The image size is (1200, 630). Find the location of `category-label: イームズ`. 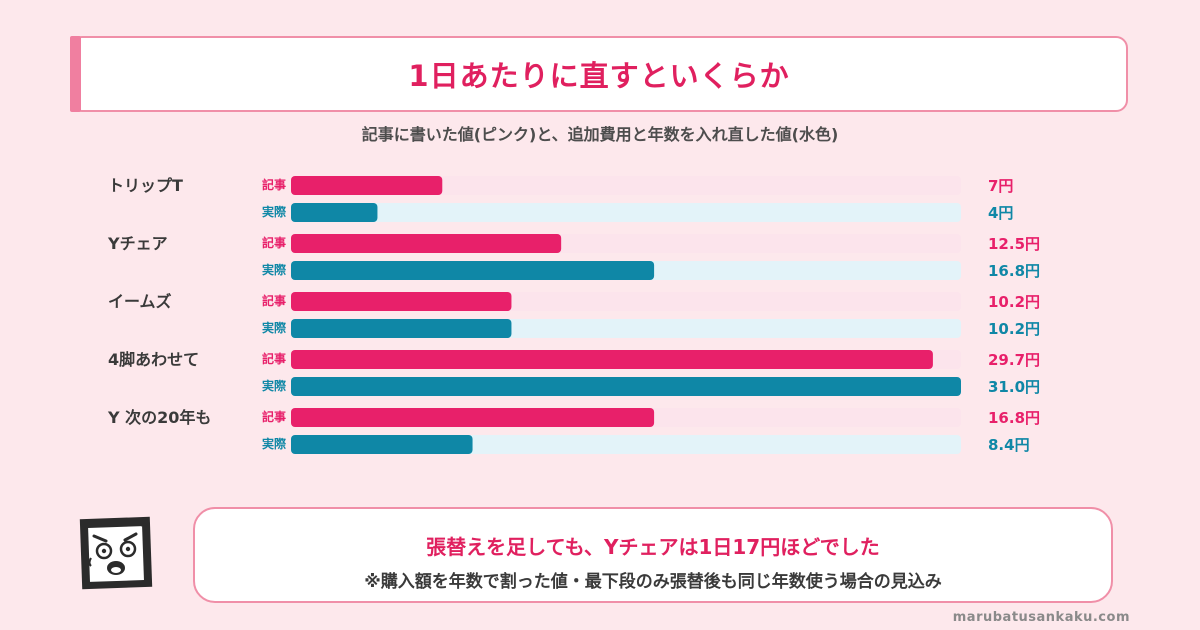

category-label: イームズ is located at coordinates (140, 301).